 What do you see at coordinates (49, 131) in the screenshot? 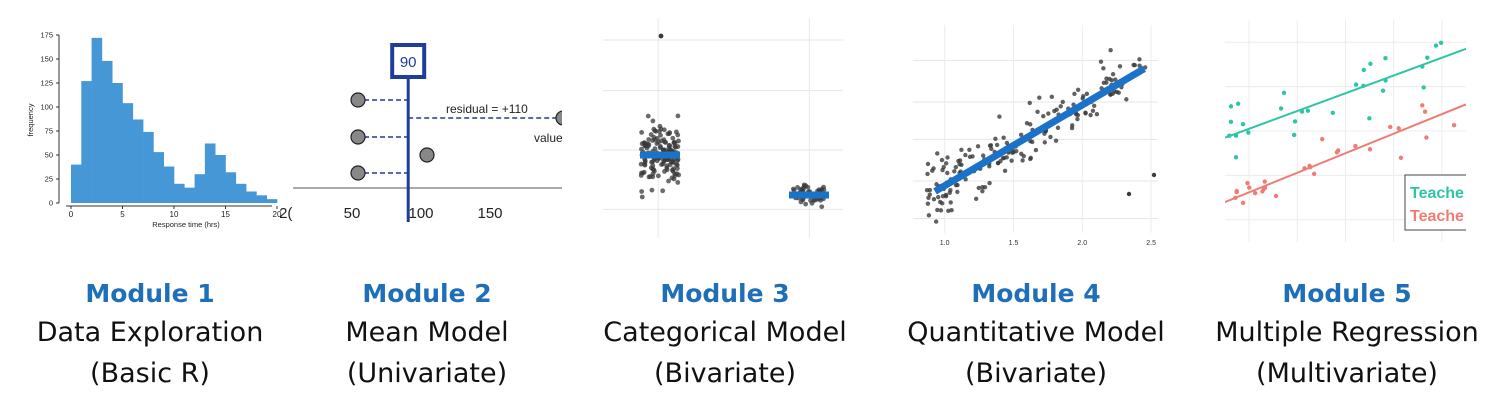
I see `y-tick-label: 75` at bounding box center [49, 131].